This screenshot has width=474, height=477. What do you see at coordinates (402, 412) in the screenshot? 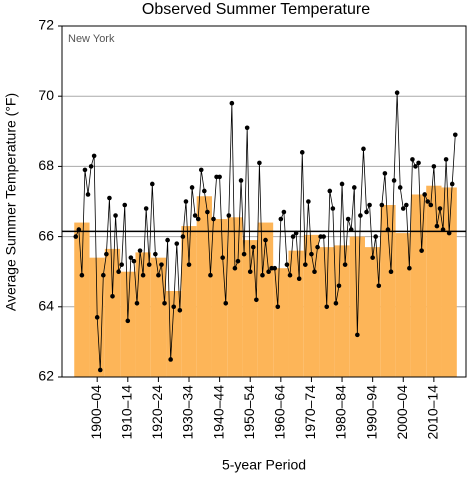
I see `x-tick-label: 2000–04` at bounding box center [402, 412].